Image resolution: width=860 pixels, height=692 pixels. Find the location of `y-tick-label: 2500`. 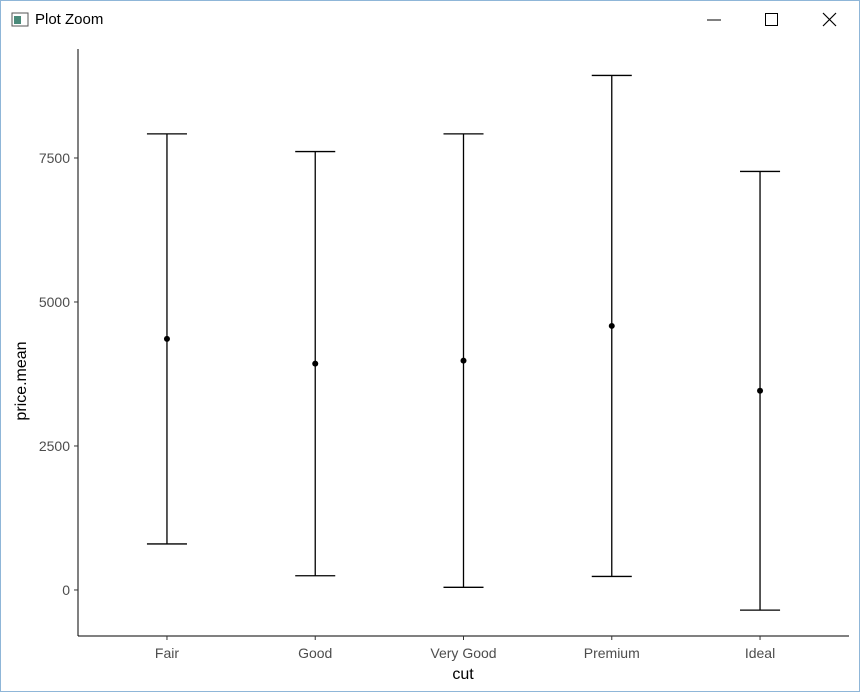

y-tick-label: 2500 is located at coordinates (54, 446).